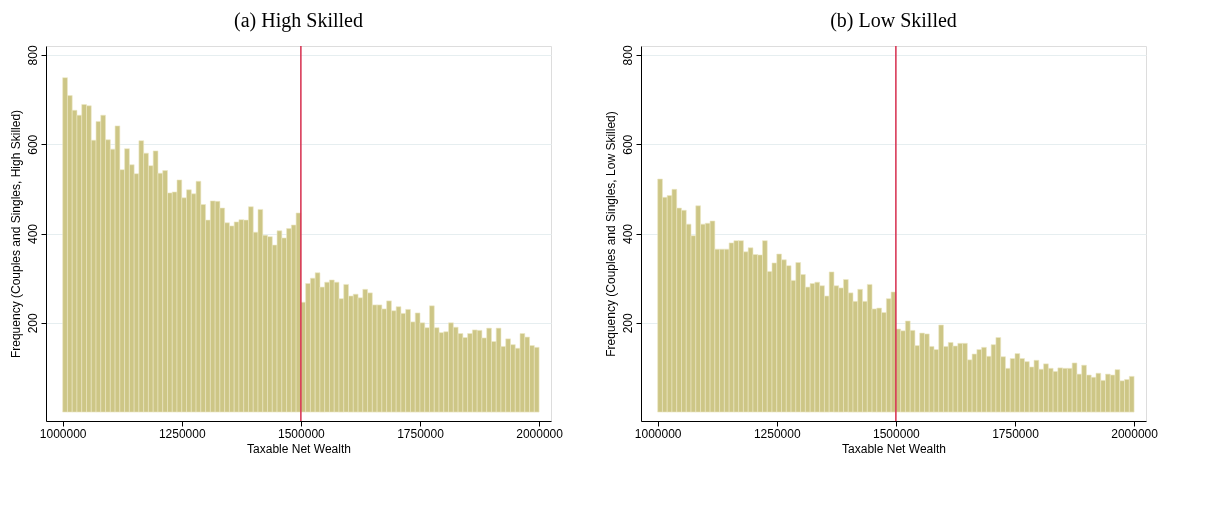 This screenshot has width=1213, height=516. Describe the element at coordinates (298, 20) in the screenshot. I see `chart-title: (a) High Skilled` at that location.